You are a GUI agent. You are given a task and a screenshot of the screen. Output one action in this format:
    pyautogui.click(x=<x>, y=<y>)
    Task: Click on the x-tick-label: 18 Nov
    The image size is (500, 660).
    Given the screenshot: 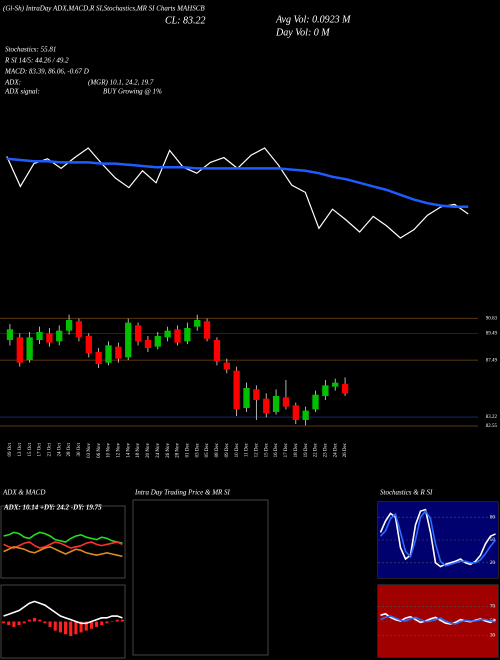 What is the action you would take?
    pyautogui.click(x=138, y=450)
    